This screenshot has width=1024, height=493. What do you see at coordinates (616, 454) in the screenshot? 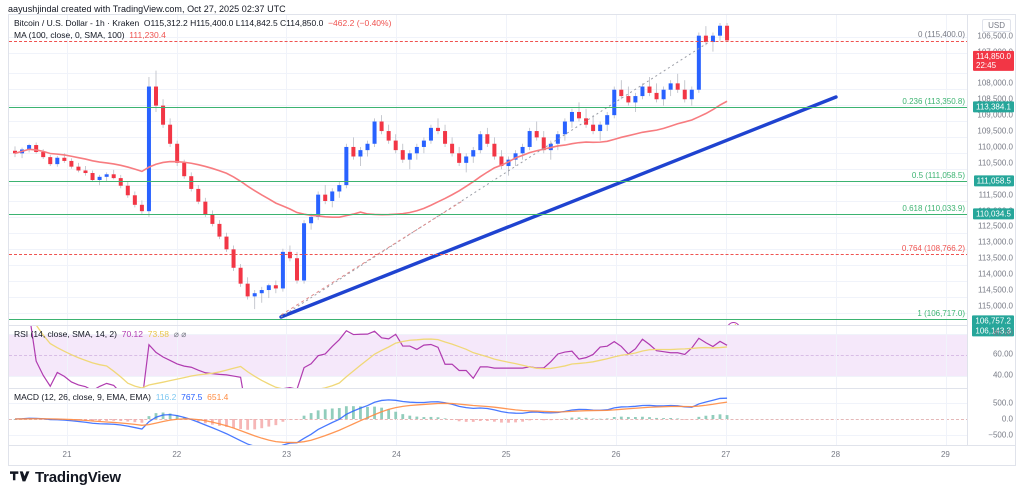
I see `time-tick: 26` at bounding box center [616, 454].